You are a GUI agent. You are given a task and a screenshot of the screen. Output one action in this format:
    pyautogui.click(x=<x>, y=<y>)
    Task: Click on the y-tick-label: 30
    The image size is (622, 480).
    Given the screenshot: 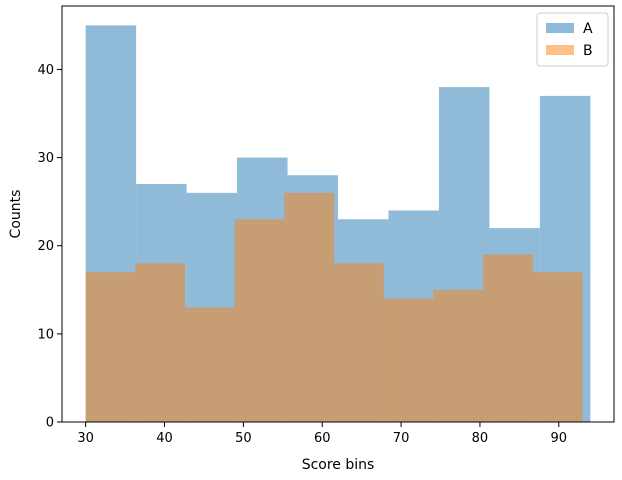 What is the action you would take?
    pyautogui.click(x=45, y=158)
    